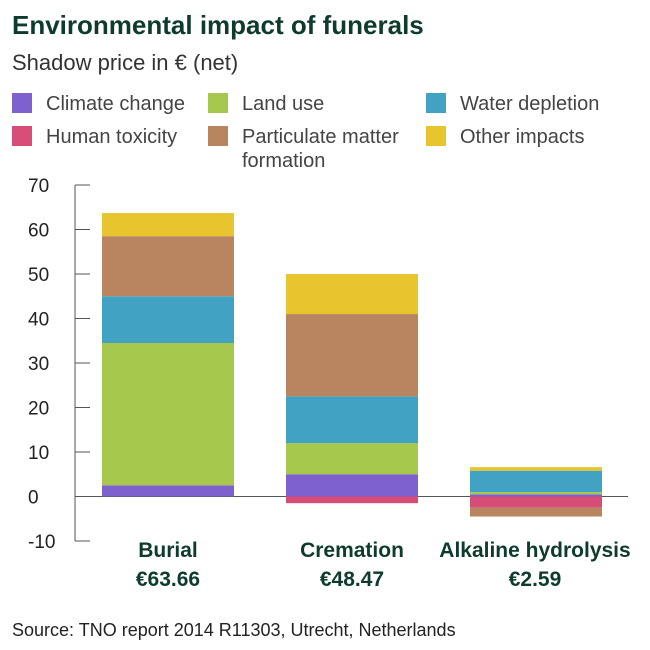  I want to click on legend-item-climate-change: Climate change, so click(98, 104).